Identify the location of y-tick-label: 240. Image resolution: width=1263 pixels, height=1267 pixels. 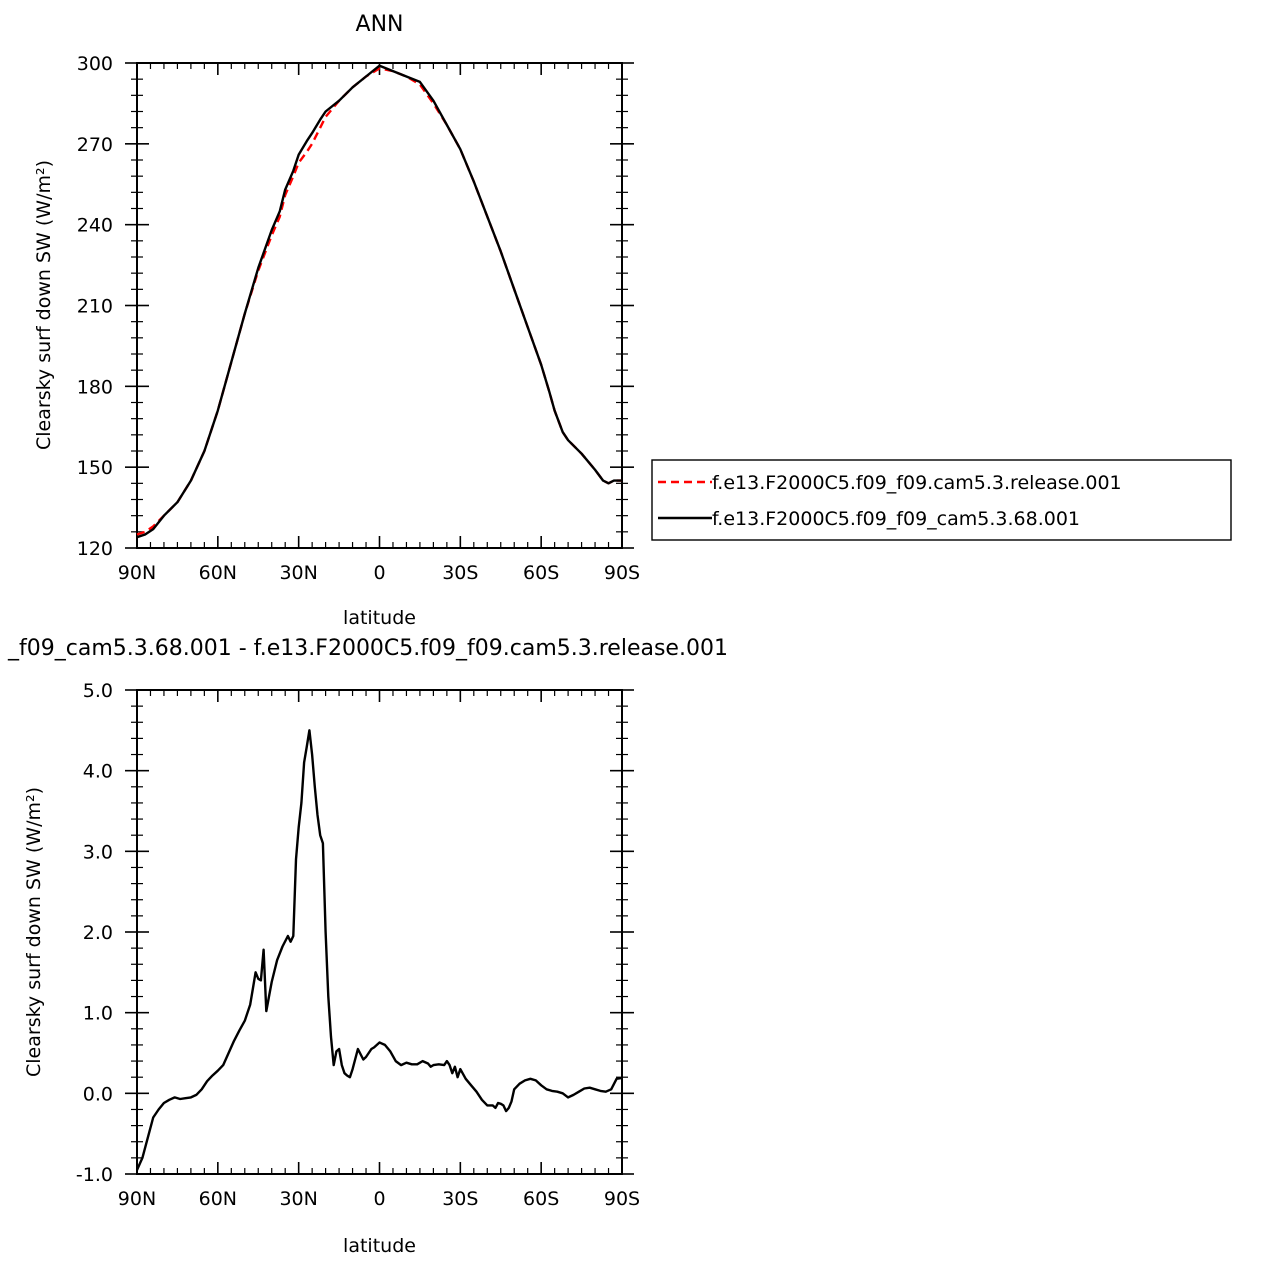
(95, 226).